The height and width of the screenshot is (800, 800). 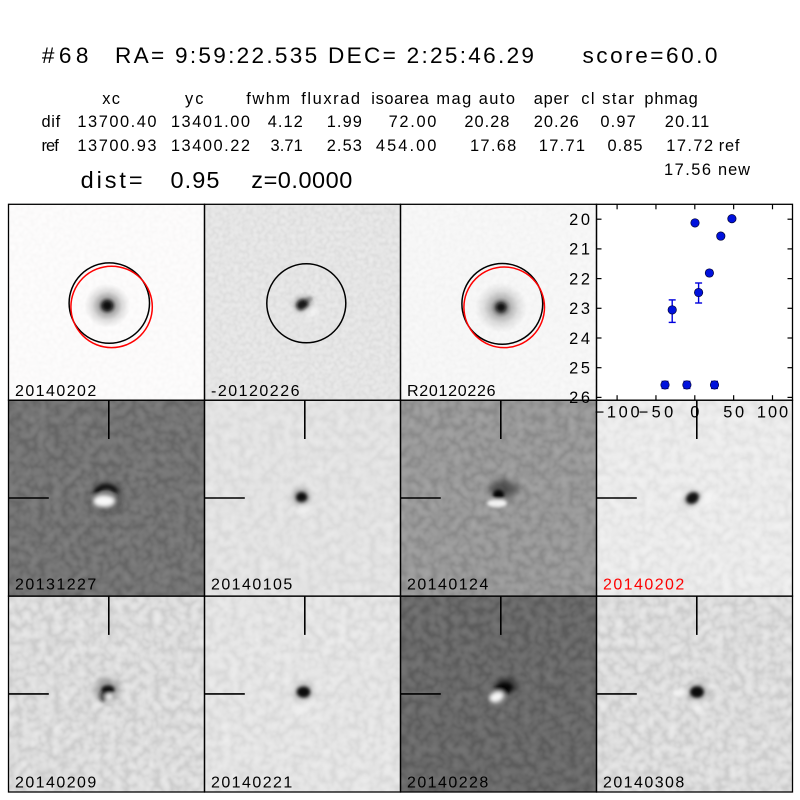 I want to click on svg-text:RA= 9:59:22.535 DEC= 2:25:46.2: RA= 9:59:22.535 DEC= 2:25:46.29, so click(x=324, y=55).